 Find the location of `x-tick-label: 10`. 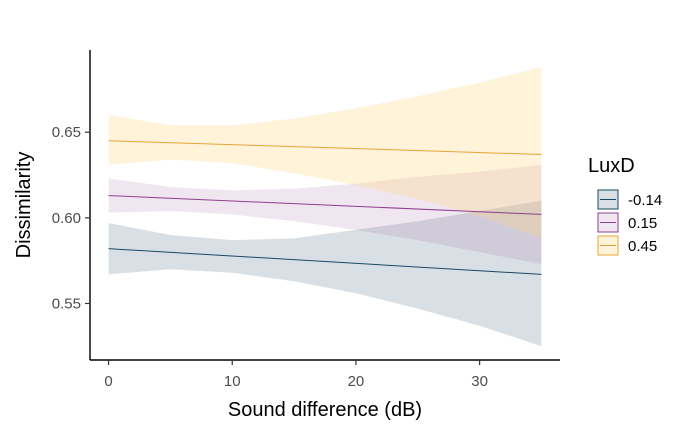

x-tick-label: 10 is located at coordinates (232, 381).